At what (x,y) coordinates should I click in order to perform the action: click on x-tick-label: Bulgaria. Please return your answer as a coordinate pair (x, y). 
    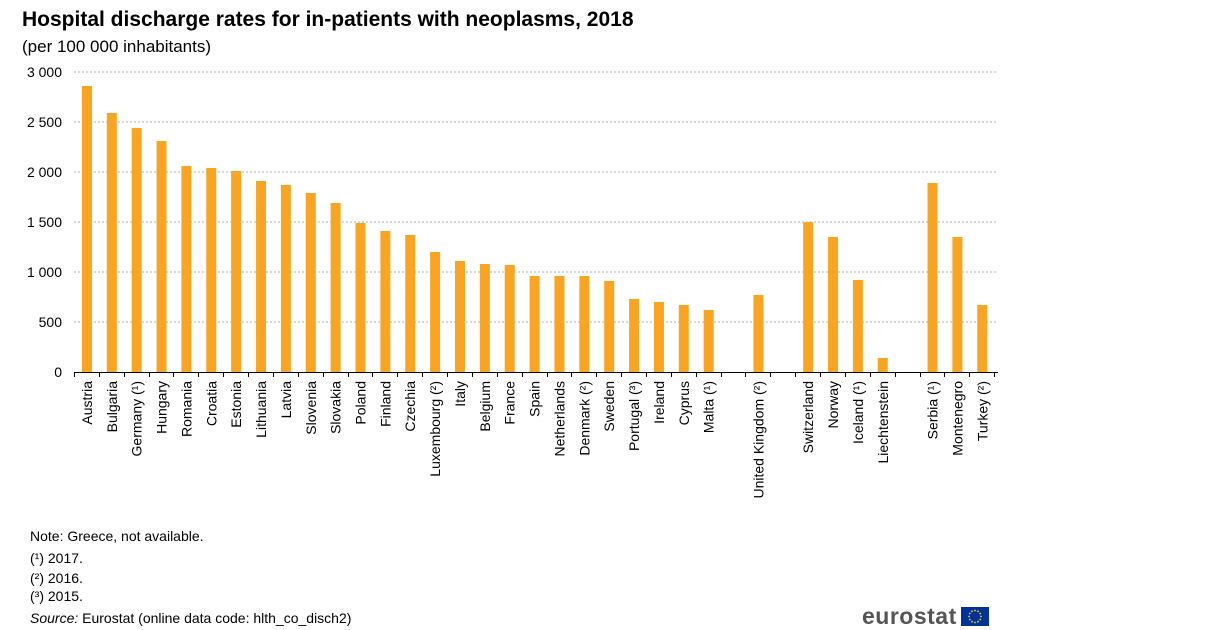
    Looking at the image, I should click on (112, 407).